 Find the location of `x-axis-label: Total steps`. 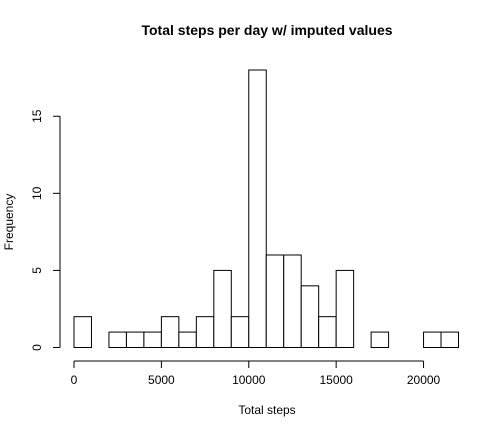

x-axis-label: Total steps is located at coordinates (266, 410).